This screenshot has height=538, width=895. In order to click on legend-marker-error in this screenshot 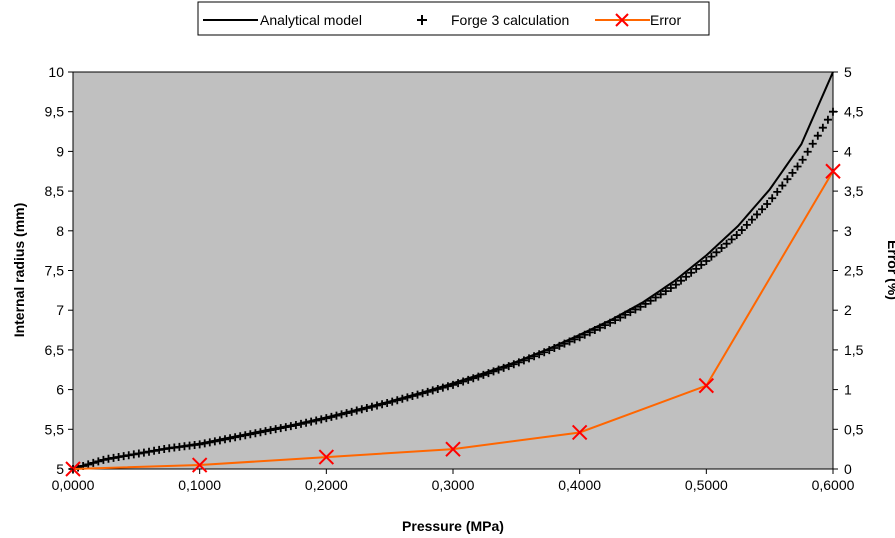, I will do `click(622, 20)`.